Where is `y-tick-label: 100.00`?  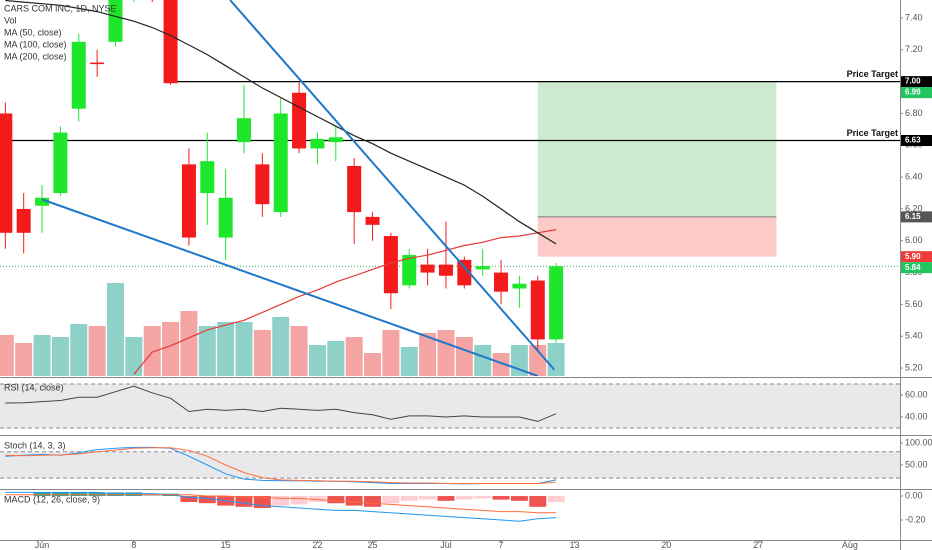 y-tick-label: 100.00 is located at coordinates (918, 442).